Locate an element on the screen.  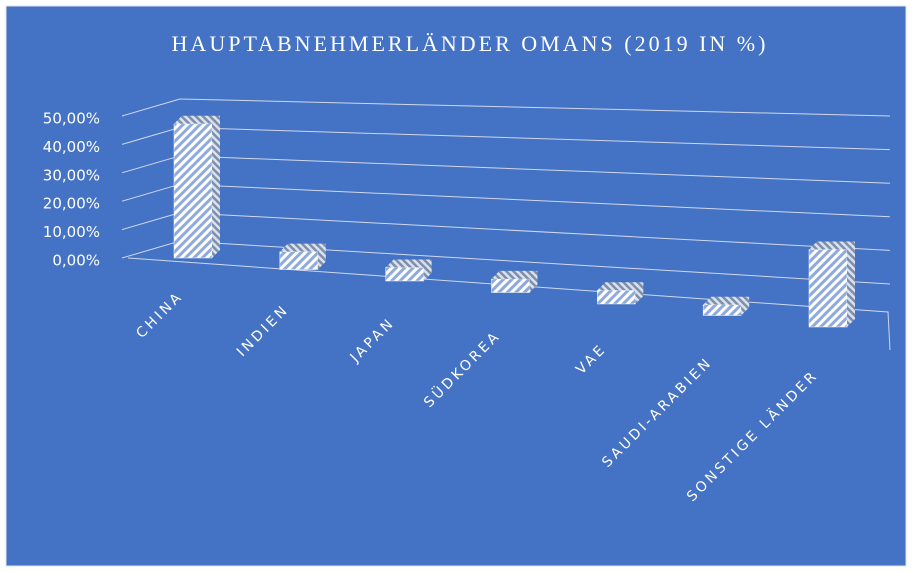
y-tick-label: 30,00% is located at coordinates (71, 175).